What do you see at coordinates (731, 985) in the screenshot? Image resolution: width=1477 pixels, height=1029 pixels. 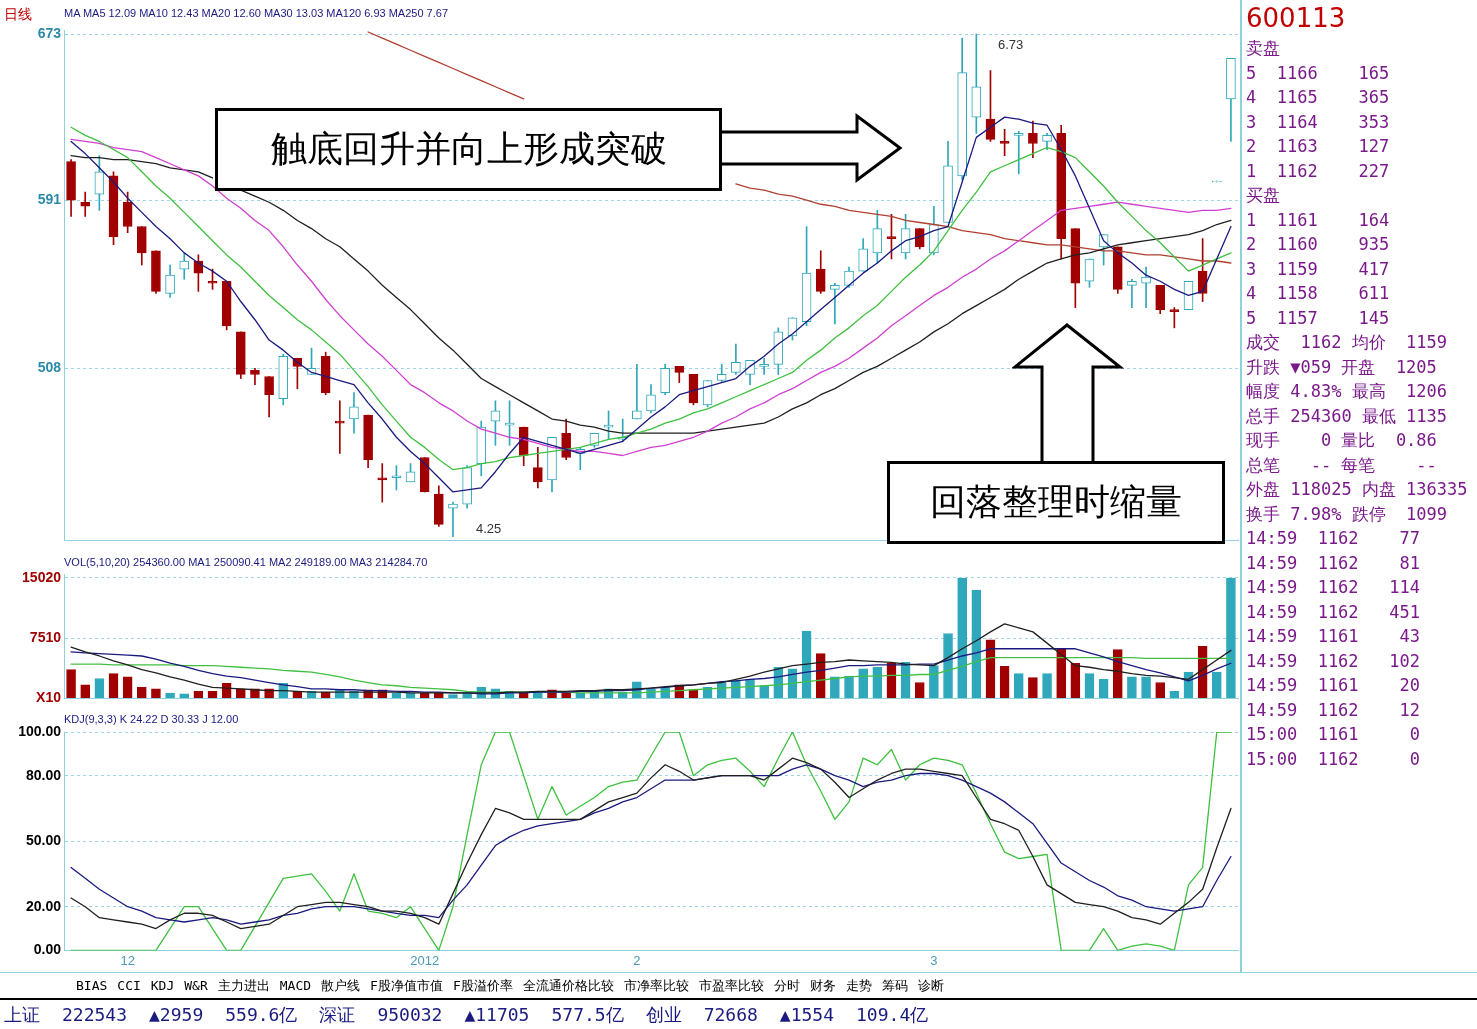 I see `text: 市盈率比较` at bounding box center [731, 985].